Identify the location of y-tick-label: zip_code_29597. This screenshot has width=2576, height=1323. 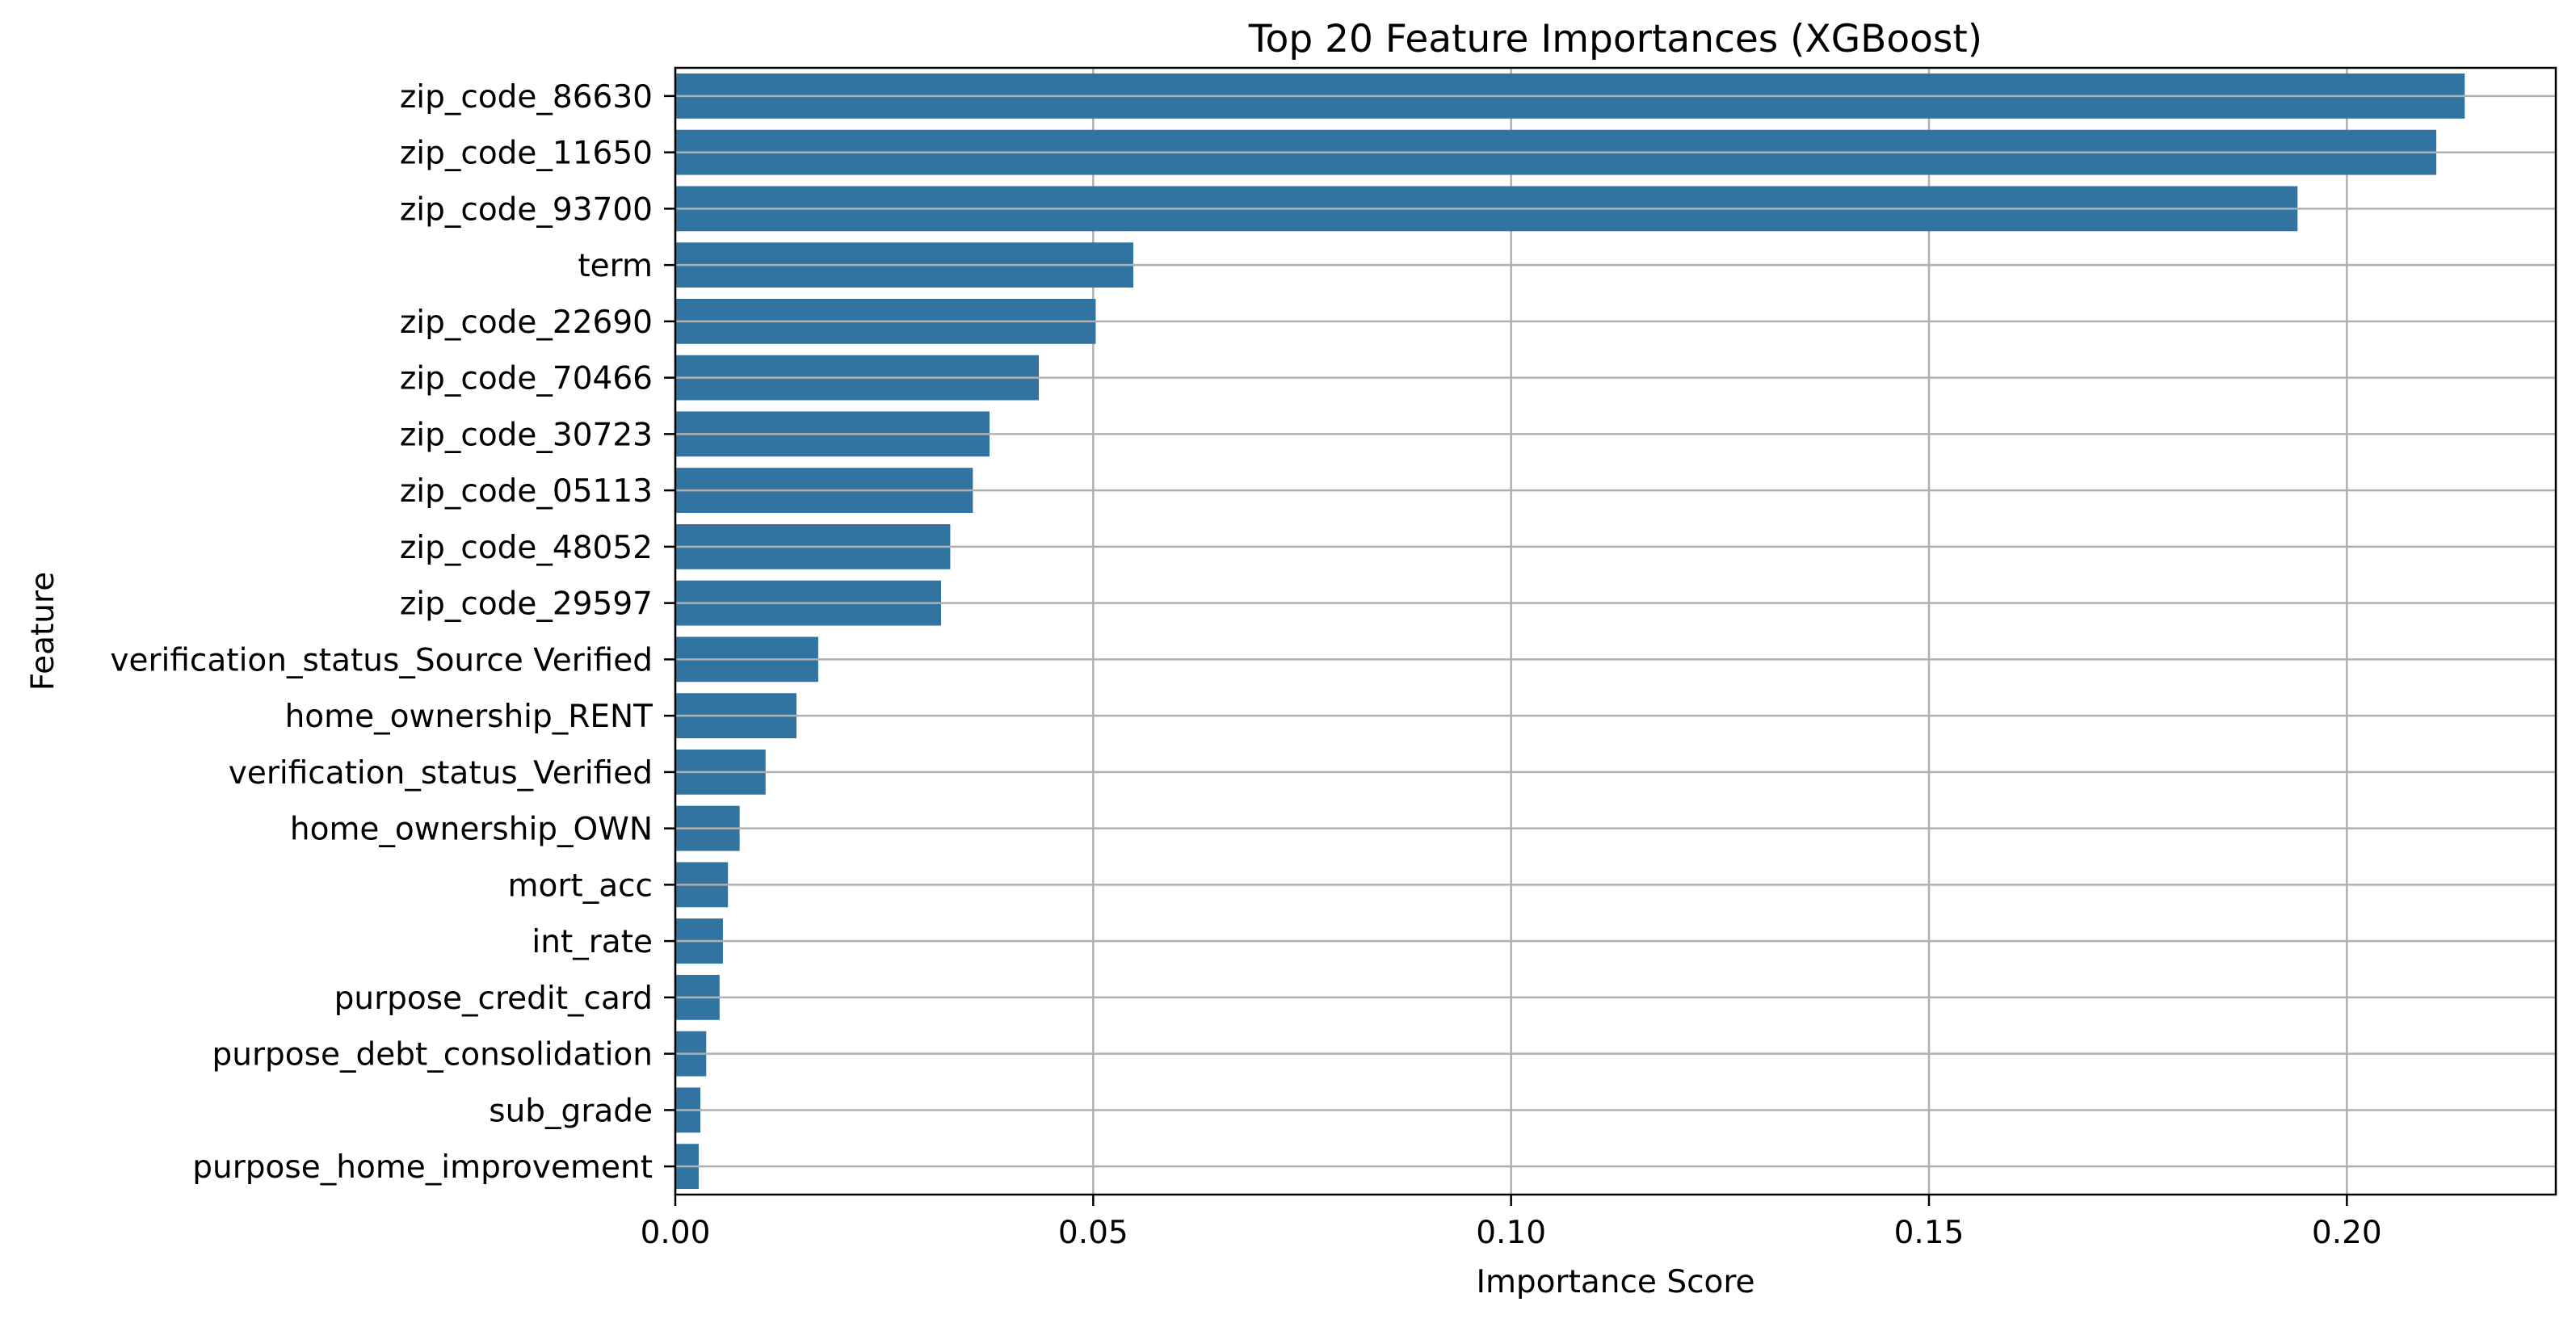
(526, 604).